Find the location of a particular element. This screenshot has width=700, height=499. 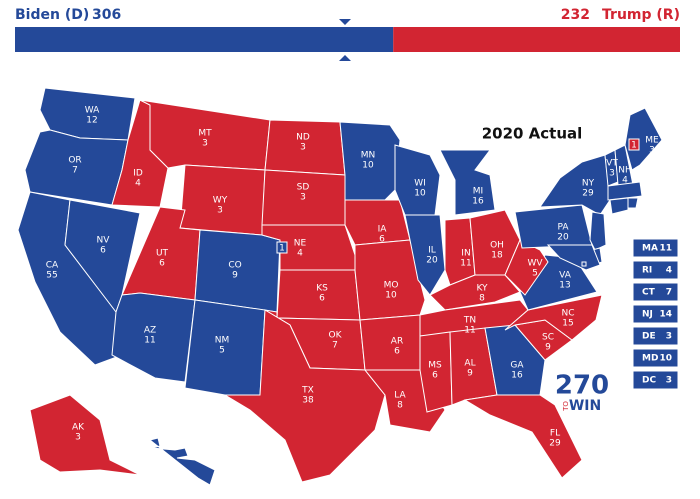

state-abbr: SD is located at coordinates (303, 188).